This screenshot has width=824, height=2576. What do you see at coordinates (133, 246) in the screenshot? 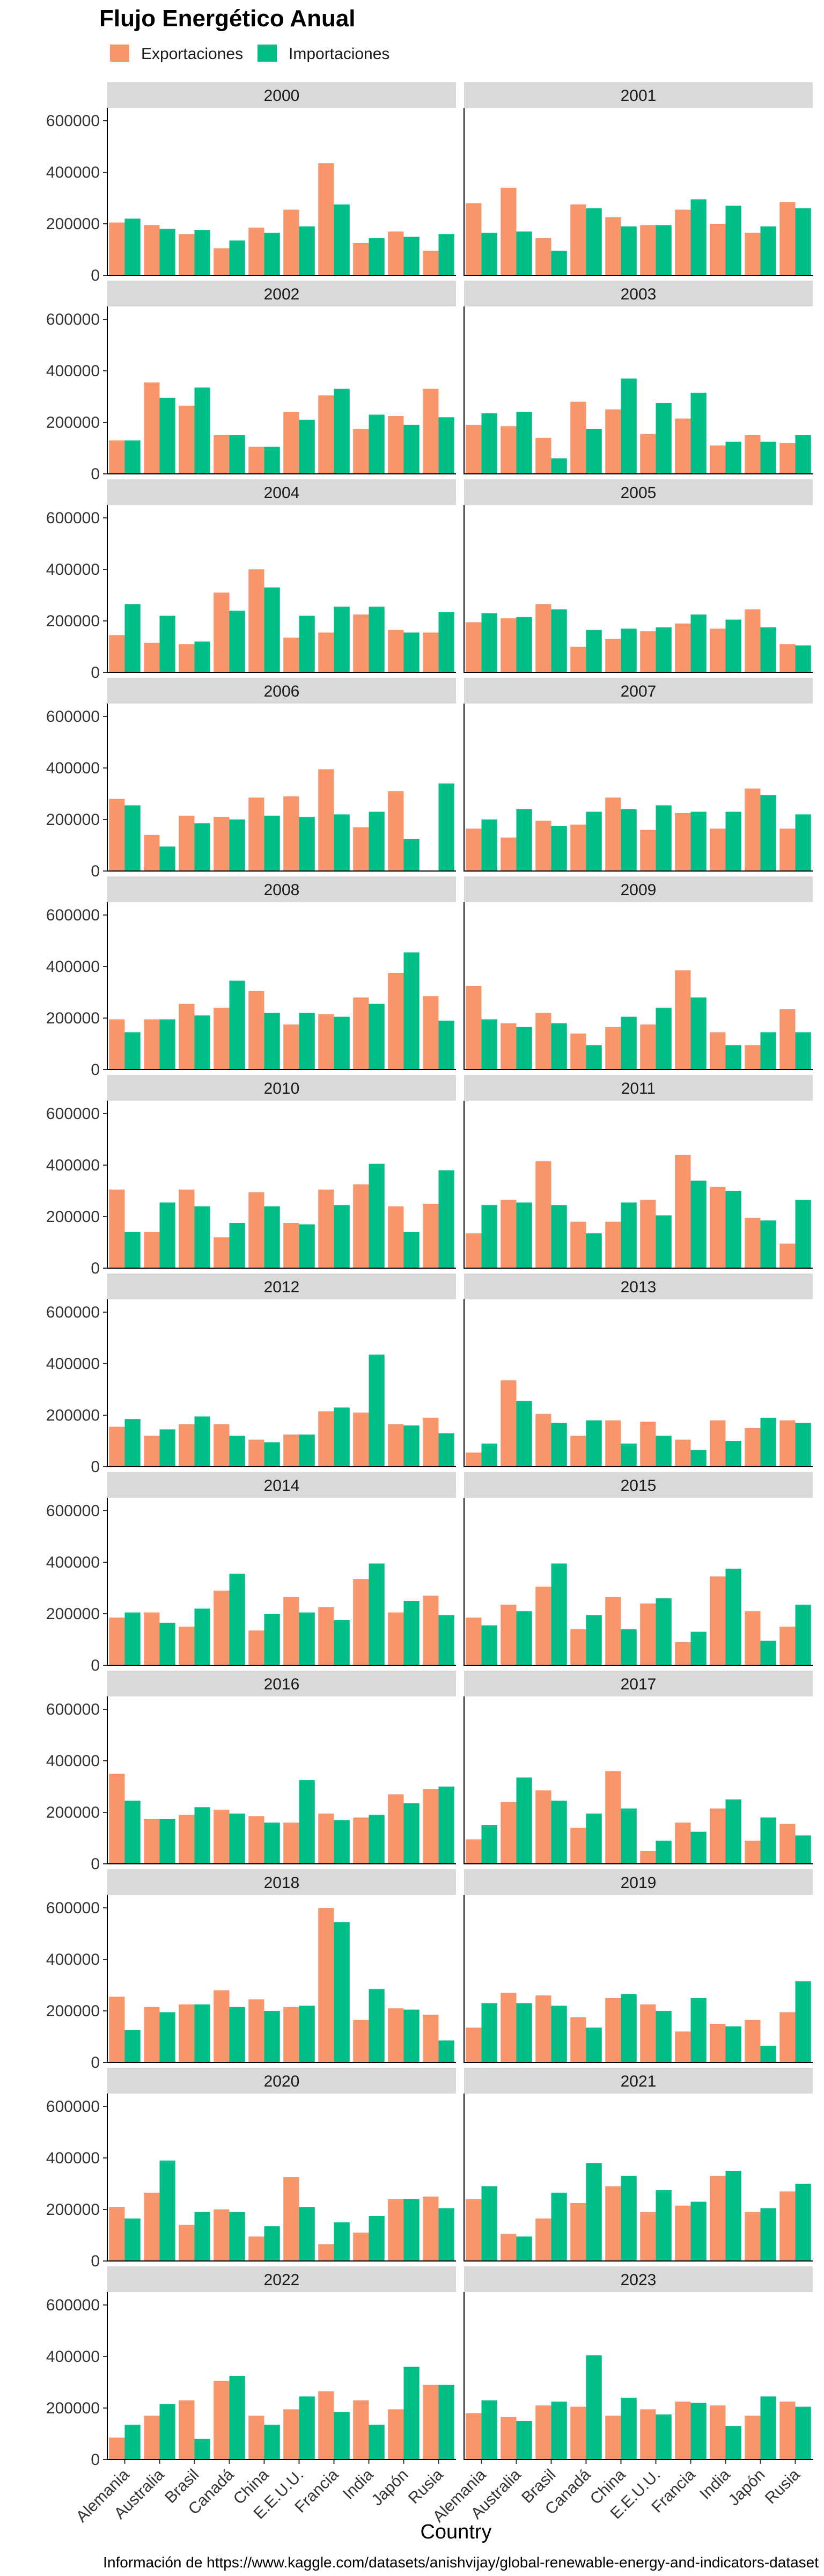
I see `bar-importaciones-alemania-2000` at bounding box center [133, 246].